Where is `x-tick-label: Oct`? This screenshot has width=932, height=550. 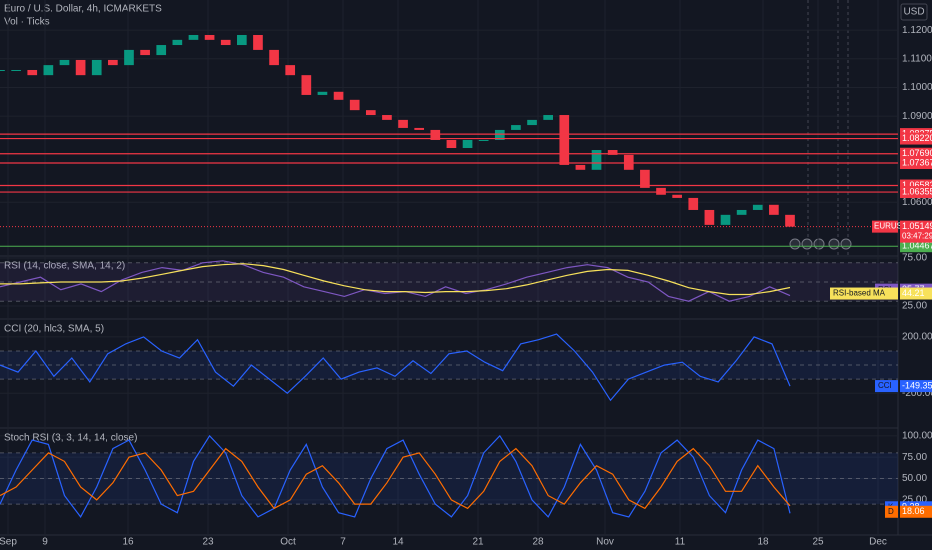 x-tick-label: Oct is located at coordinates (288, 542).